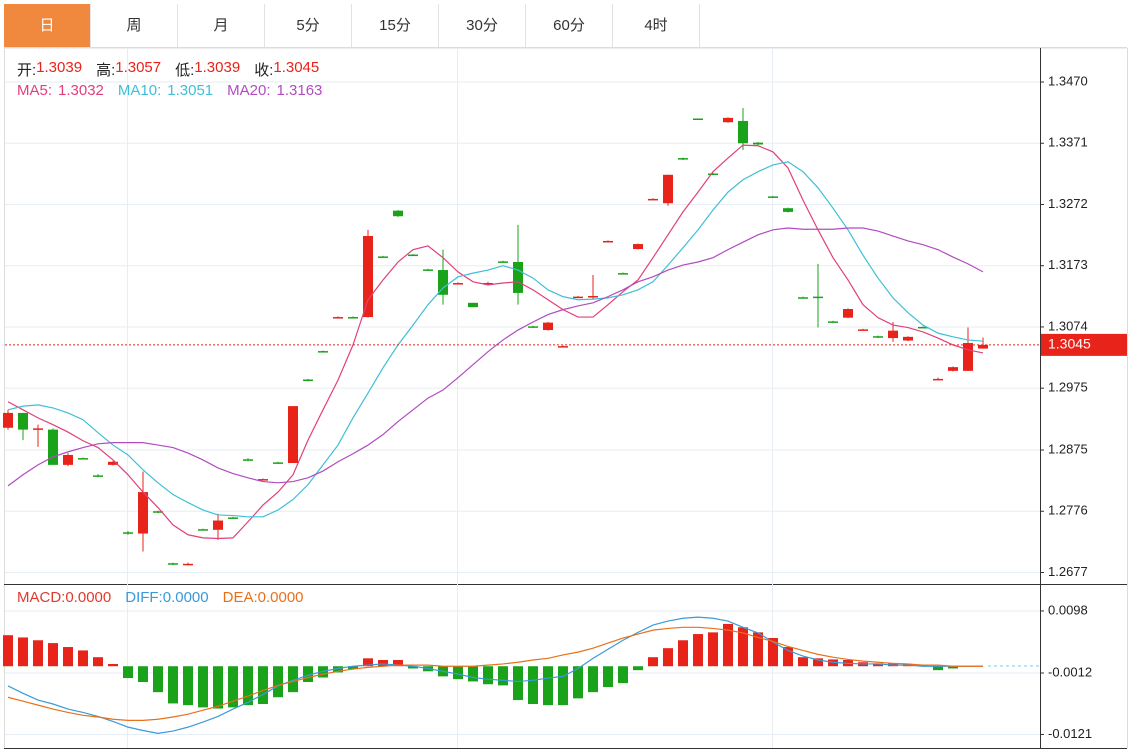 Image resolution: width=1132 pixels, height=752 pixels. I want to click on legend-label: MACD:, so click(41, 597).